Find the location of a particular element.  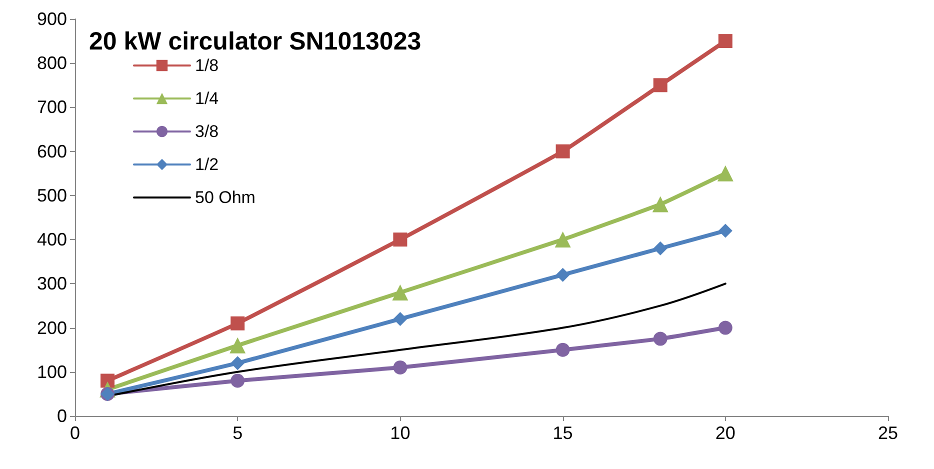

y-tick-label: 700 is located at coordinates (51, 107).